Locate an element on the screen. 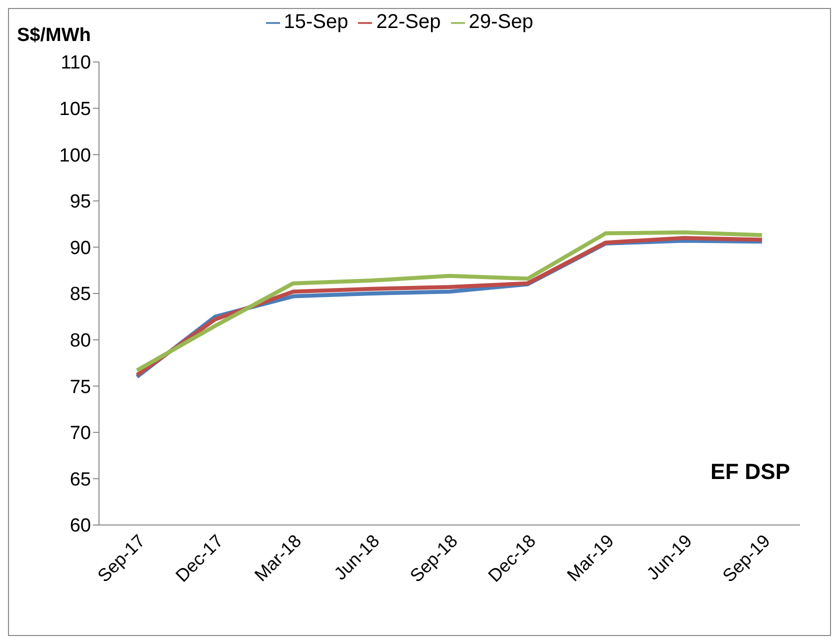 This screenshot has width=837, height=642. y-axis-title: S$/MWh is located at coordinates (54, 36).